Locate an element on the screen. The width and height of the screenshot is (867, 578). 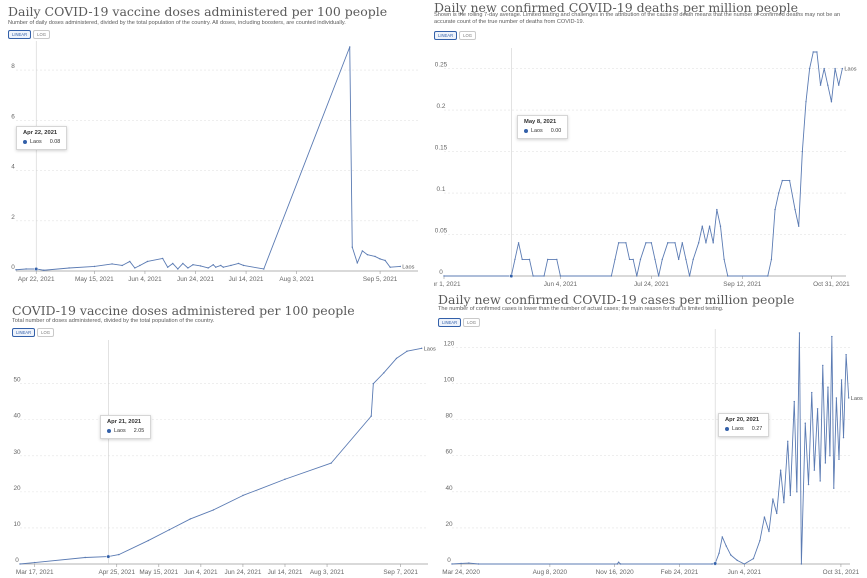
y-tick-label: 0.15 is located at coordinates (441, 148).